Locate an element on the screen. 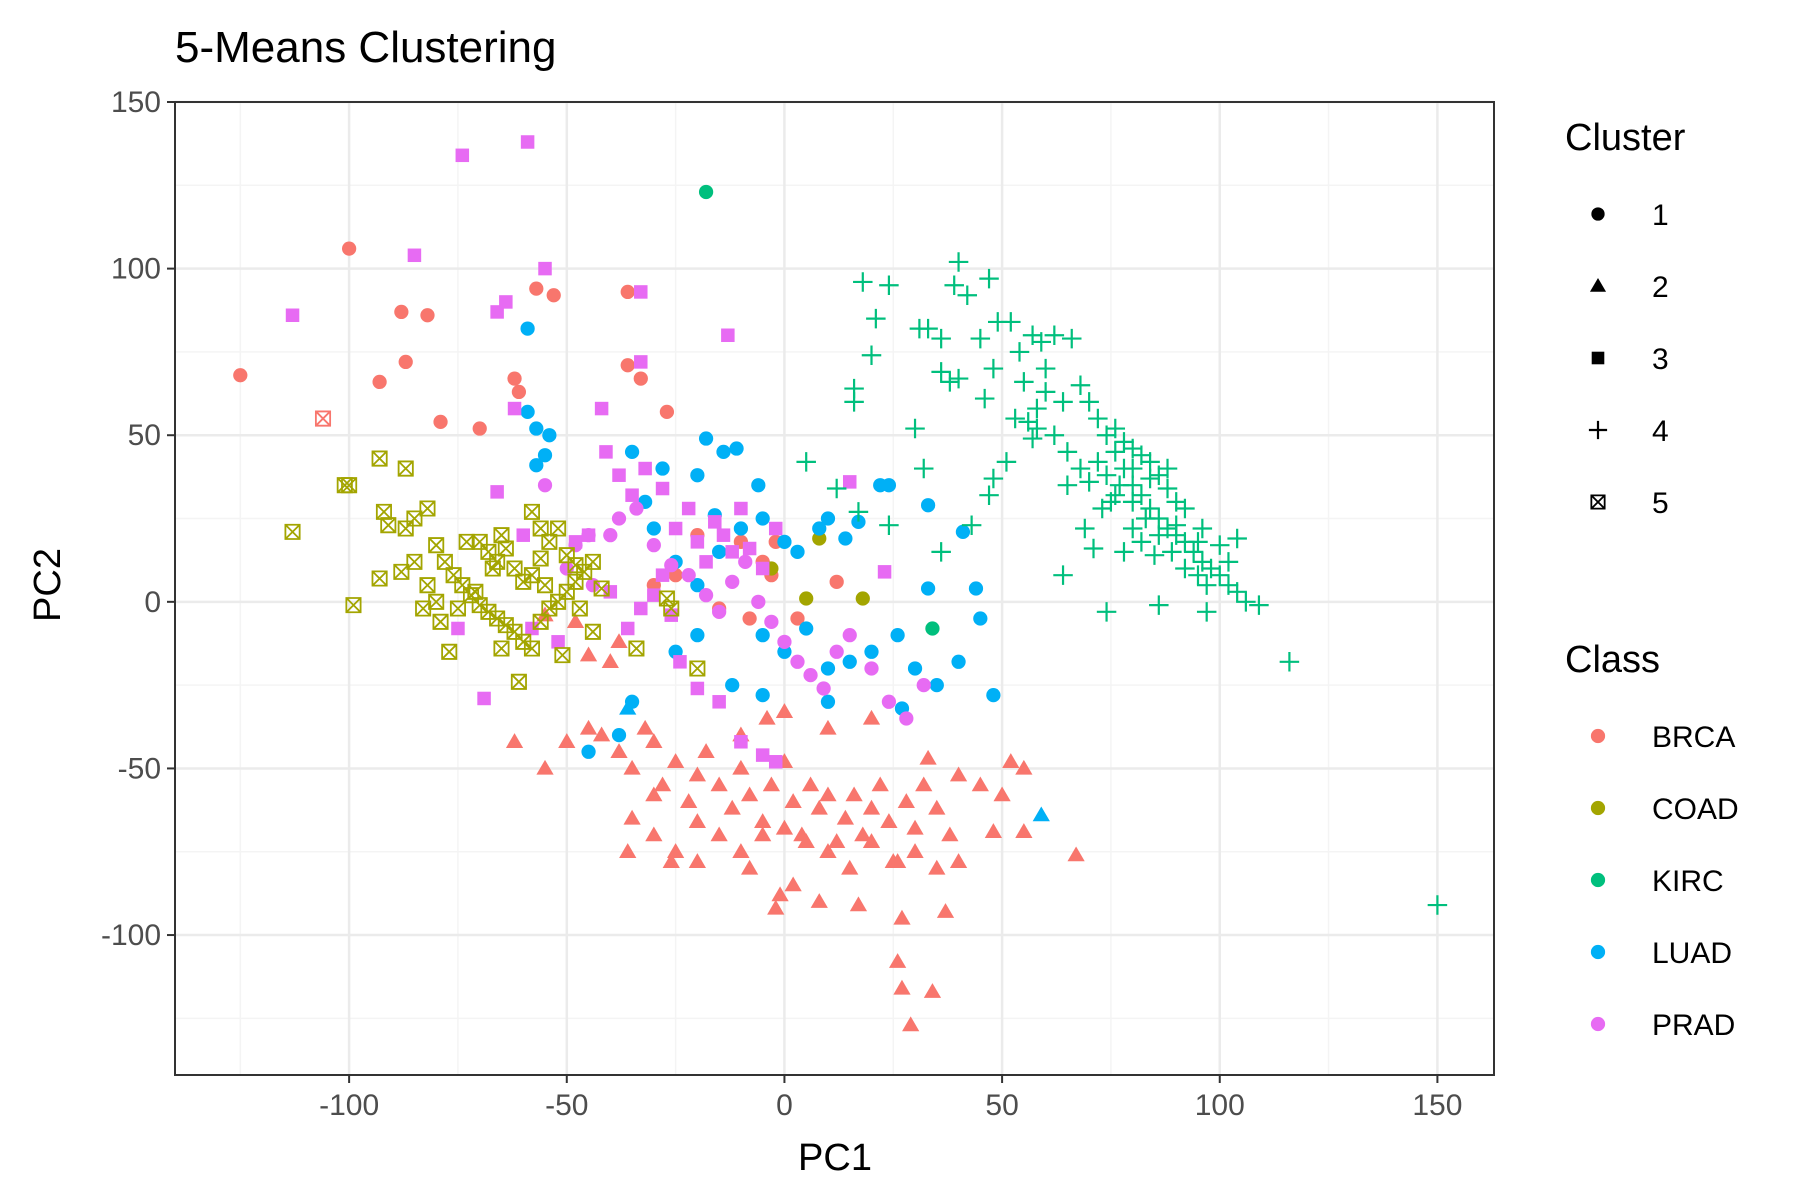  legend-cluster: Cluster 1 2 3 4 5 is located at coordinates (1625, 318).